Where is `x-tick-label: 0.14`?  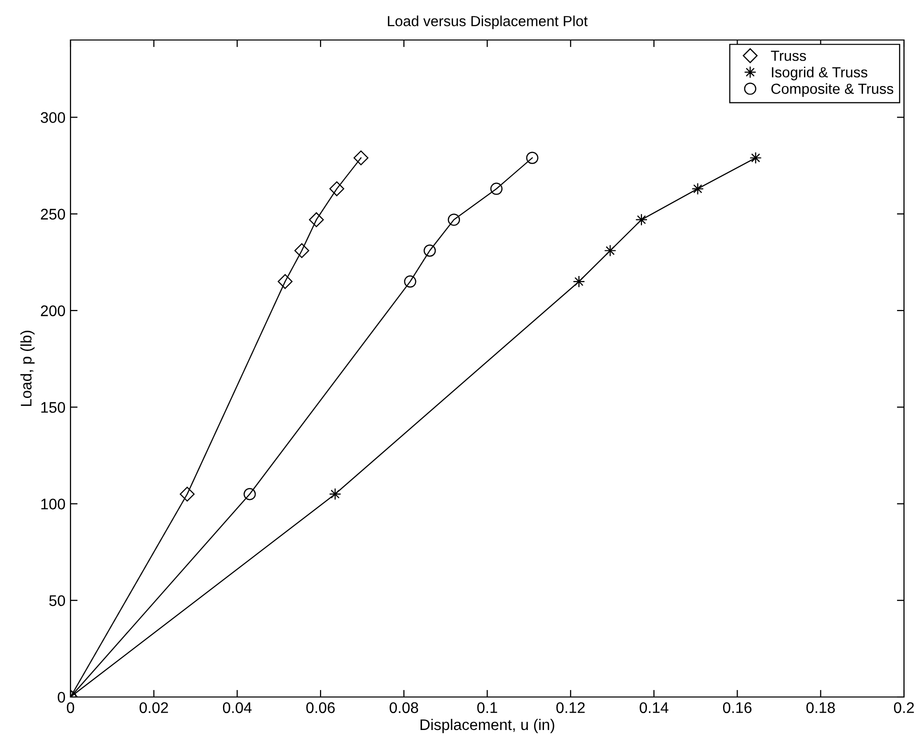
x-tick-label: 0.14 is located at coordinates (654, 708).